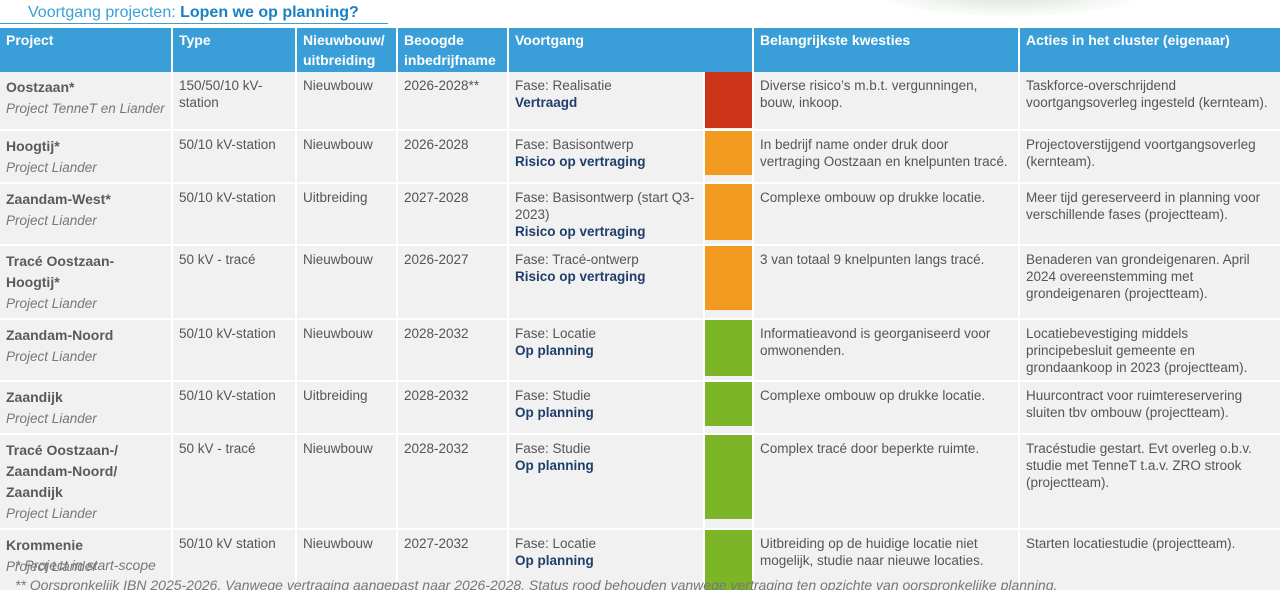 The image size is (1280, 590). What do you see at coordinates (453, 559) in the screenshot?
I see `beoogde-inbedrijfname-cell: 2027-2032` at bounding box center [453, 559].